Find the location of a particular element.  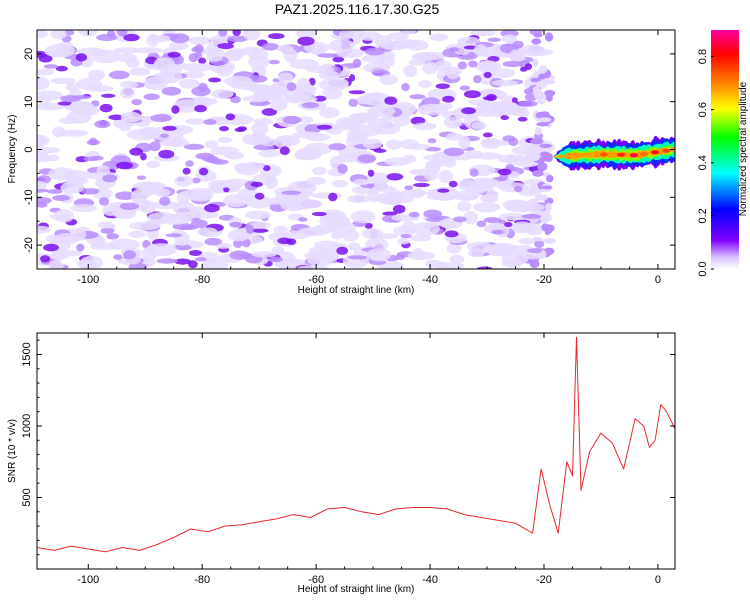

x-tick-label: -100 is located at coordinates (88, 580).